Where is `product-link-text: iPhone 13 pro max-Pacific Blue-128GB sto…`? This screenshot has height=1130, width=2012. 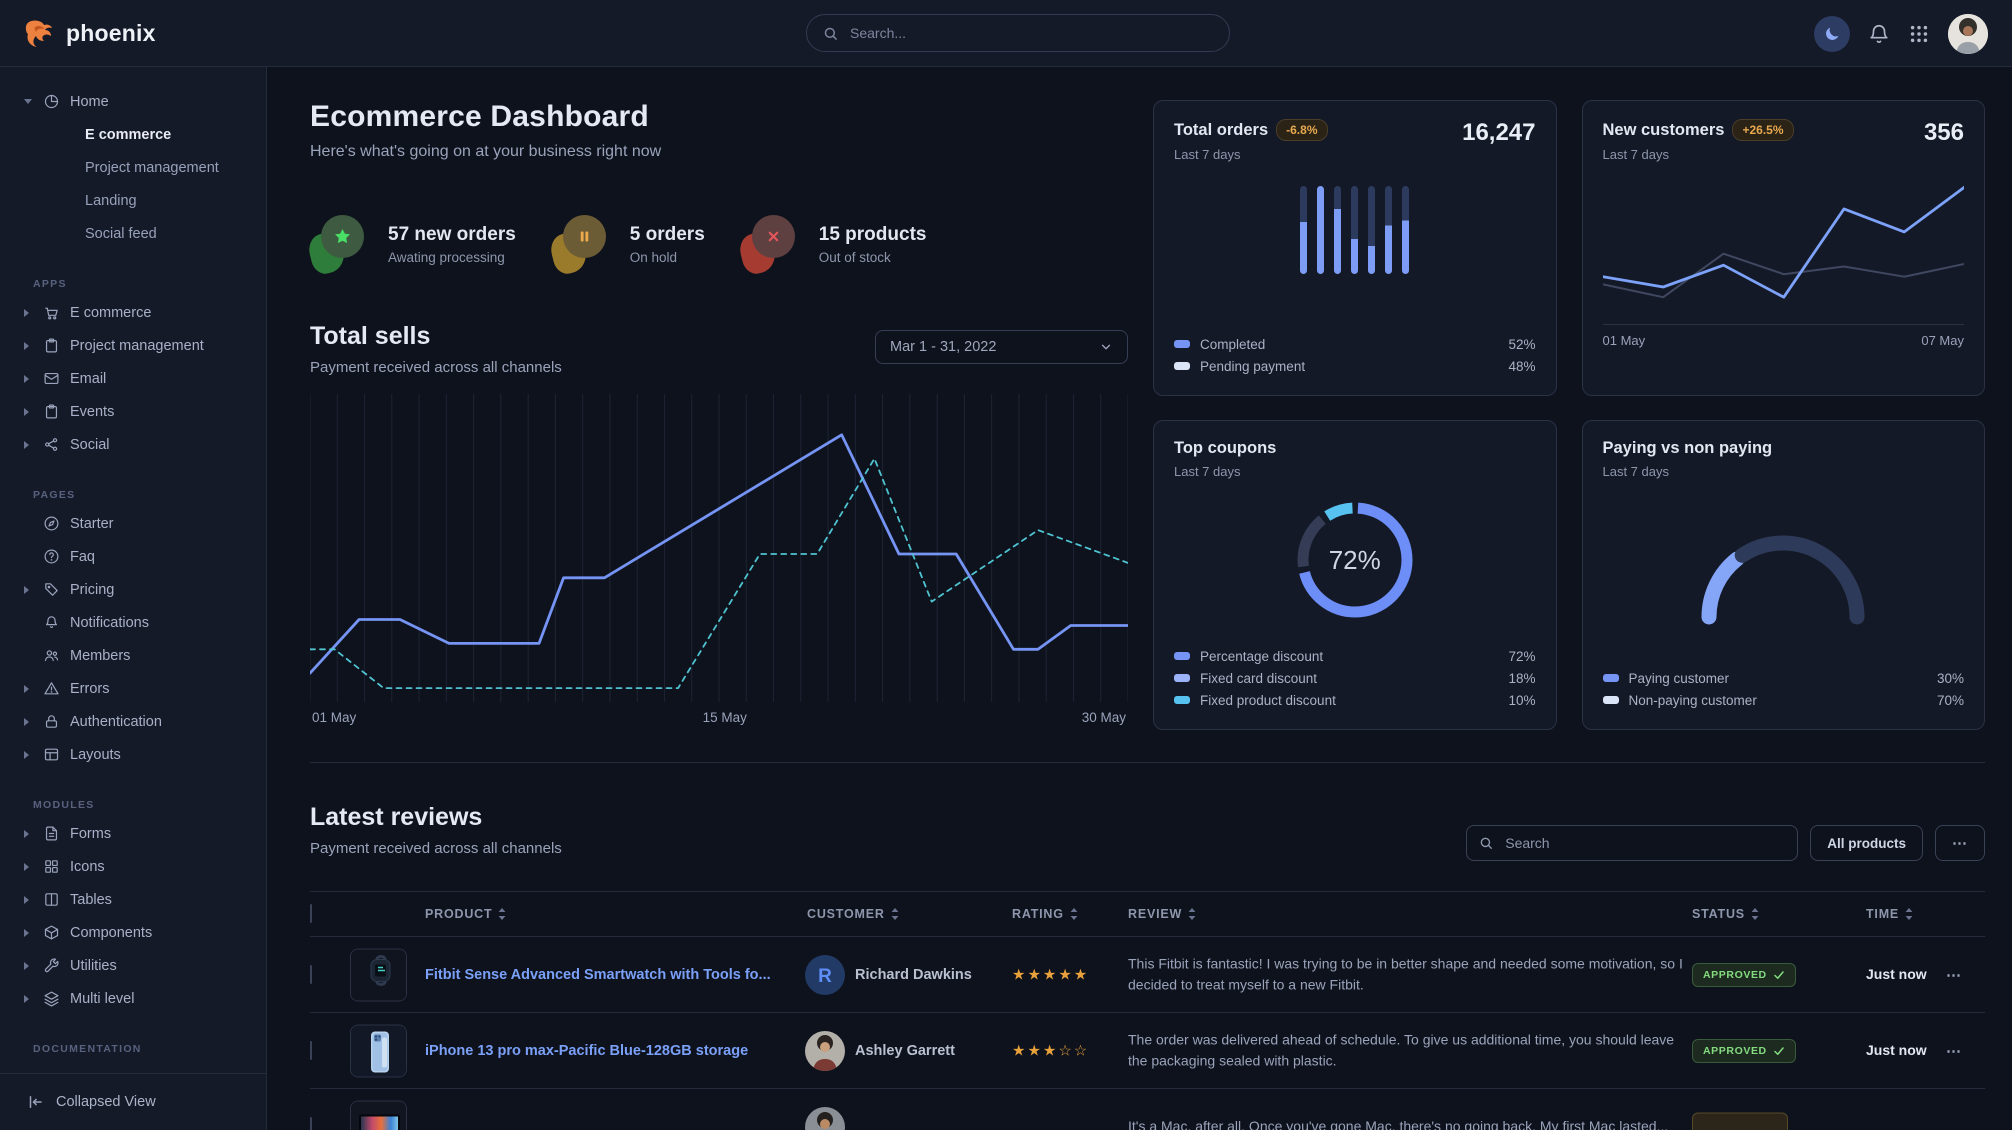
product-link-text: iPhone 13 pro max-Pacific Blue-128GB sto… is located at coordinates (587, 1050).